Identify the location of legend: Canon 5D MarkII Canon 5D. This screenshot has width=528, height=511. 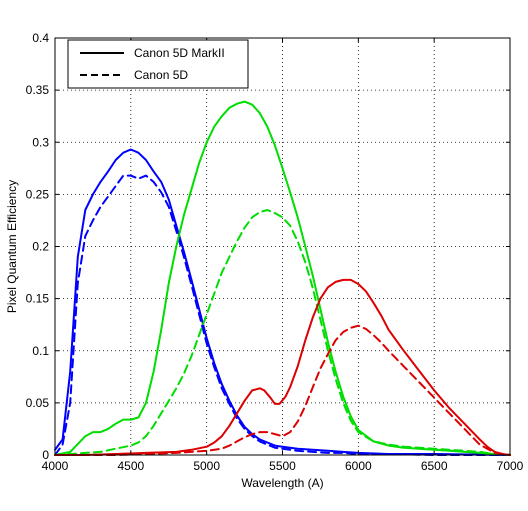
(158, 64).